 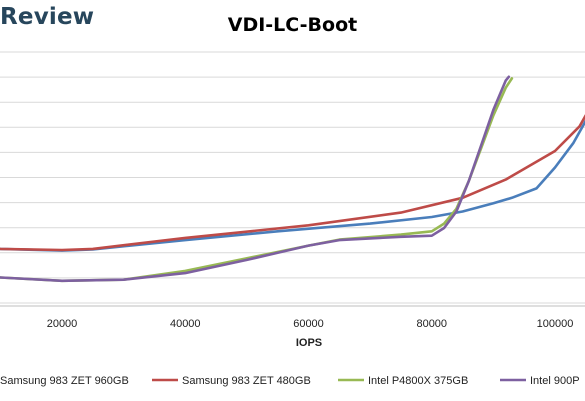 I want to click on legend-item: Intel 900P, so click(x=540, y=381).